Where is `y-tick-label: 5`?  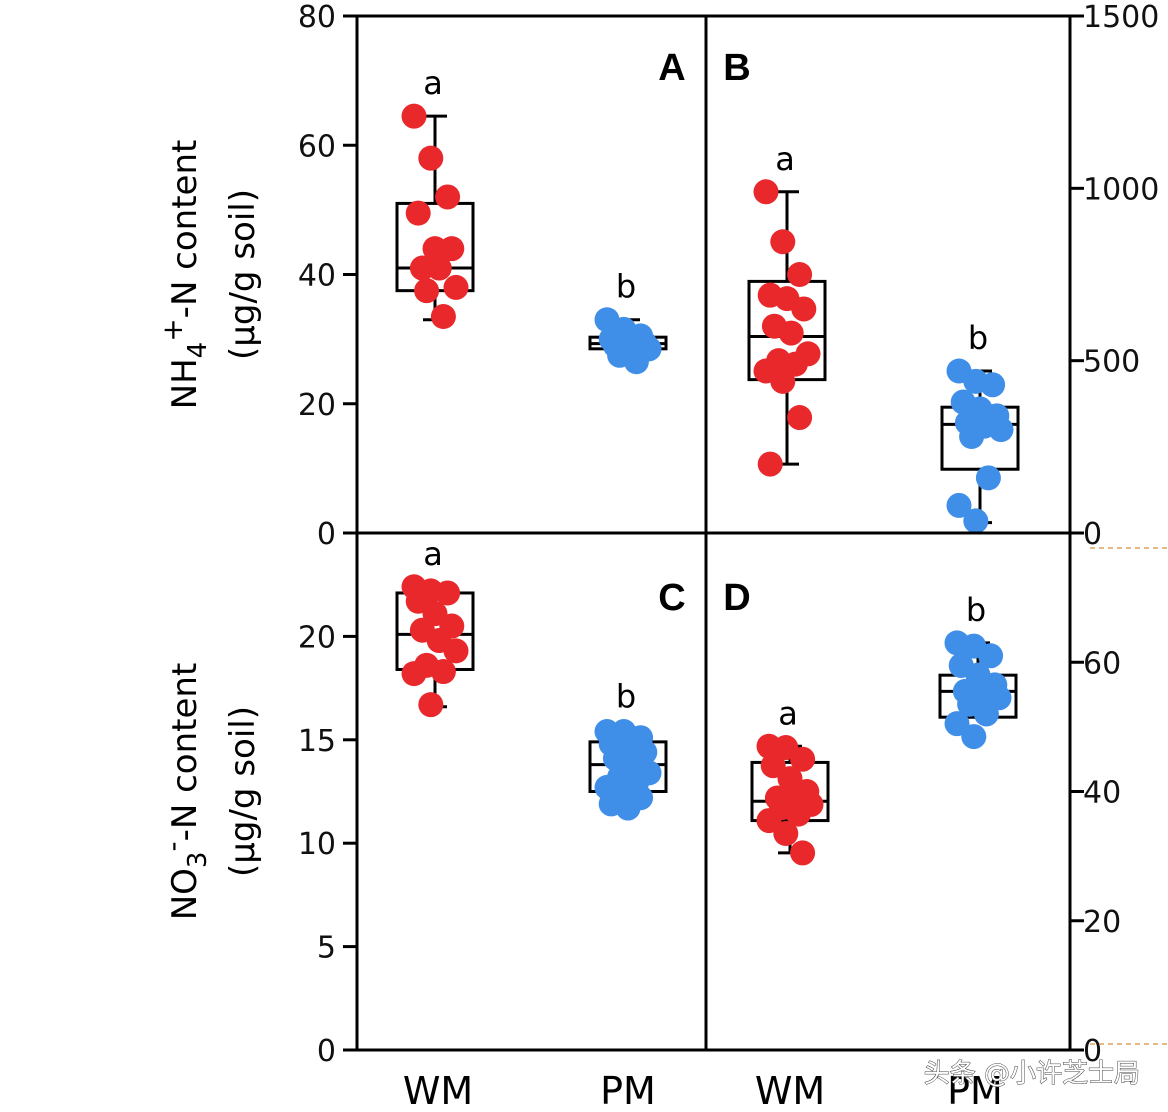 y-tick-label: 5 is located at coordinates (326, 948).